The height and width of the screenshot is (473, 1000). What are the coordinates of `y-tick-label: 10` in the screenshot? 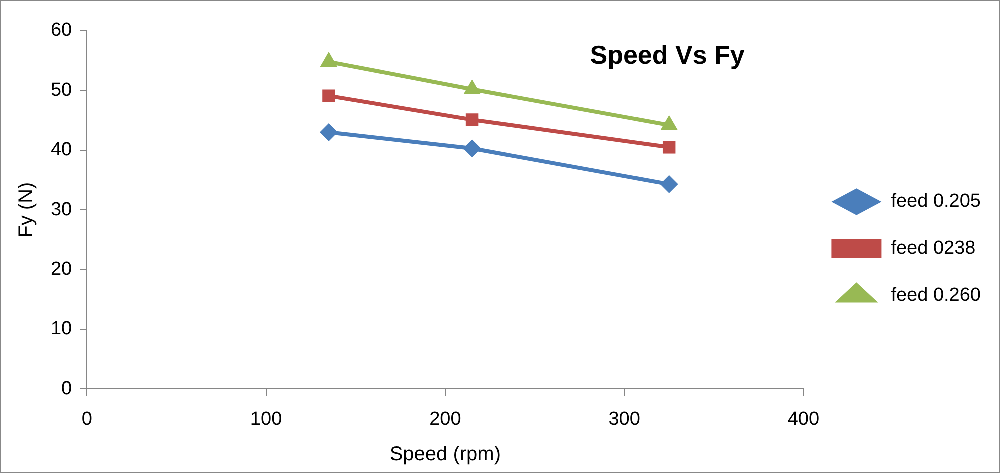 It's located at (61, 329).